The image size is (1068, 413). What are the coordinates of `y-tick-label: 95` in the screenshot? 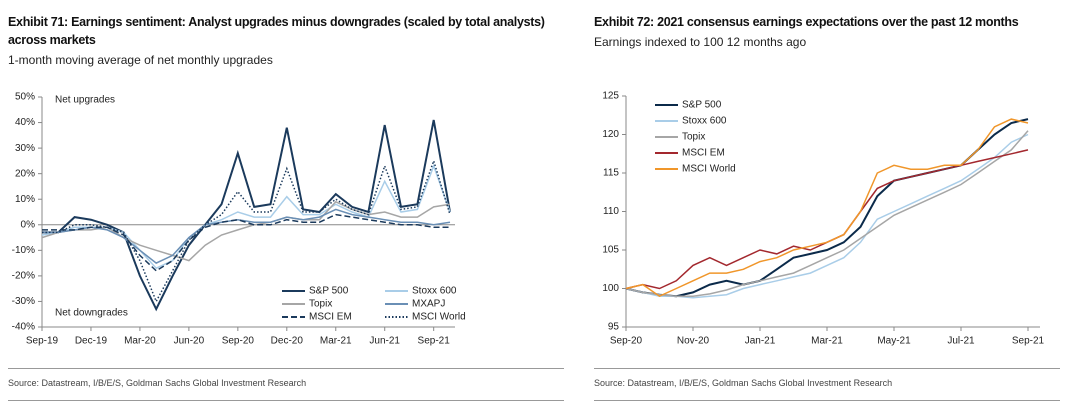 It's located at (614, 327).